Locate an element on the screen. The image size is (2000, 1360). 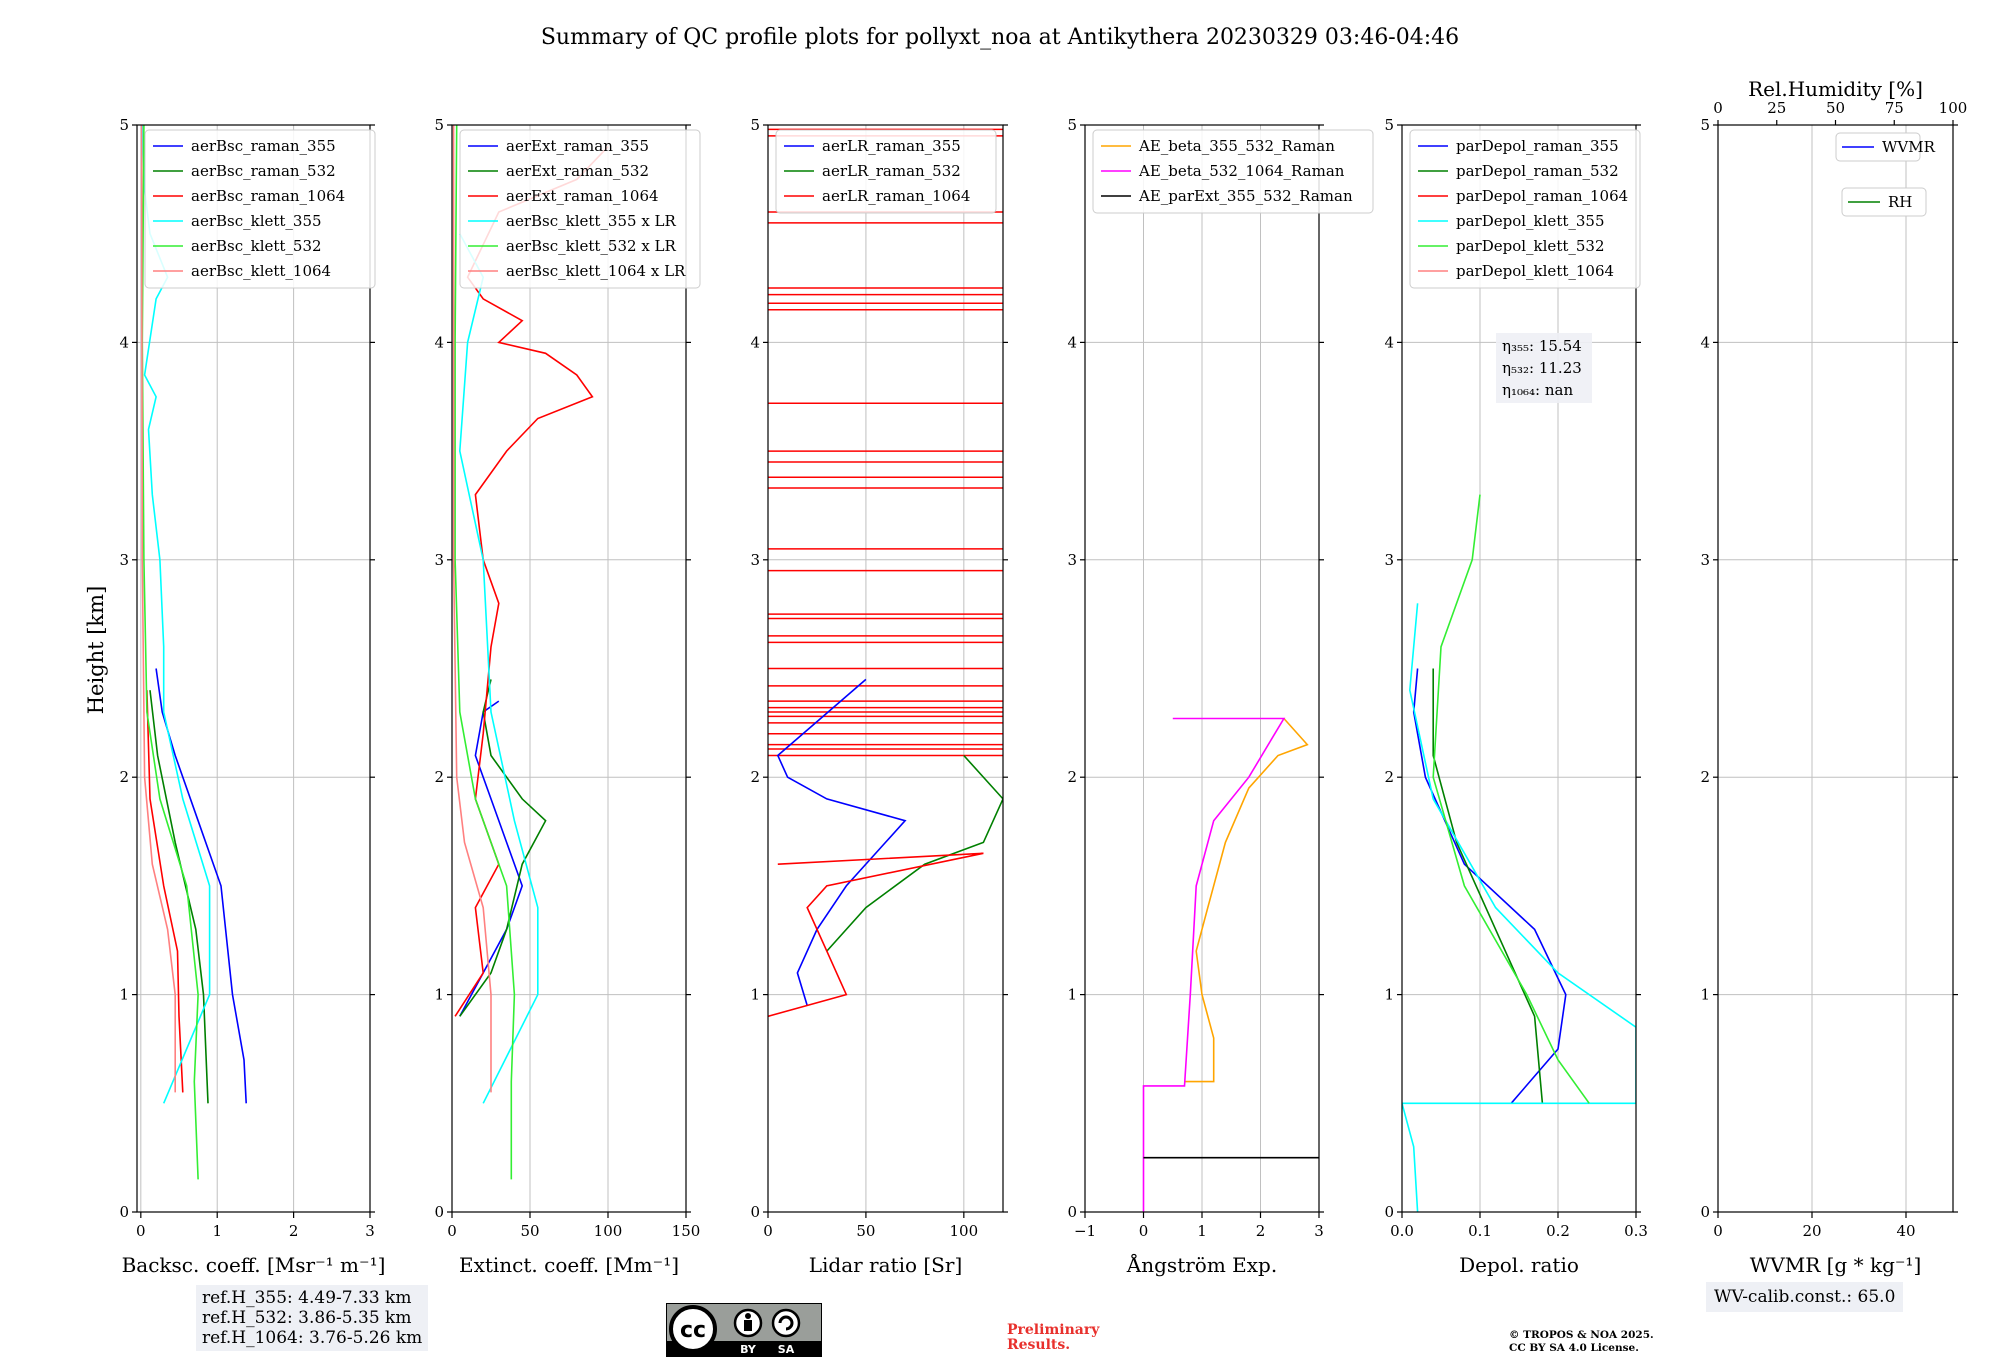
legend-label: aerBsc_raman_1064 is located at coordinates (268, 196).